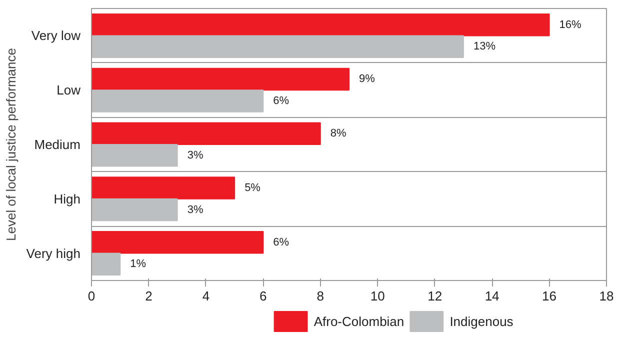  Describe the element at coordinates (92, 296) in the screenshot. I see `x-tick-label: 0` at that location.